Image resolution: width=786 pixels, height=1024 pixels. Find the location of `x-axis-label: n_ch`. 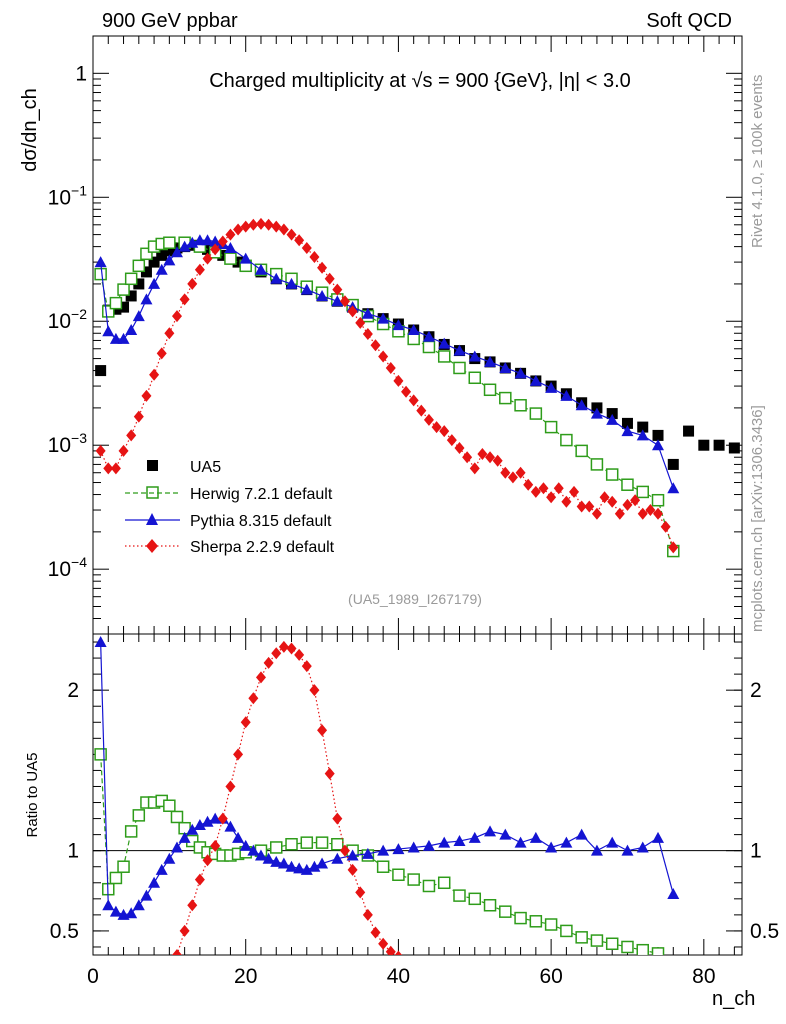

x-axis-label: n_ch is located at coordinates (733, 999).